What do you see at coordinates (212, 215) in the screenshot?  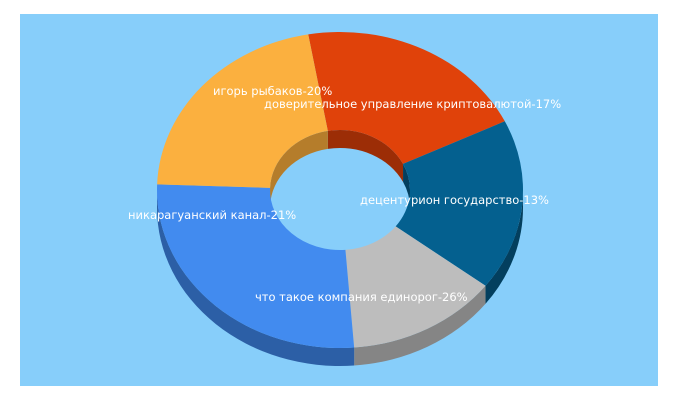 I see `slice-label-nicaragua: никарагуанский канал-21%` at bounding box center [212, 215].